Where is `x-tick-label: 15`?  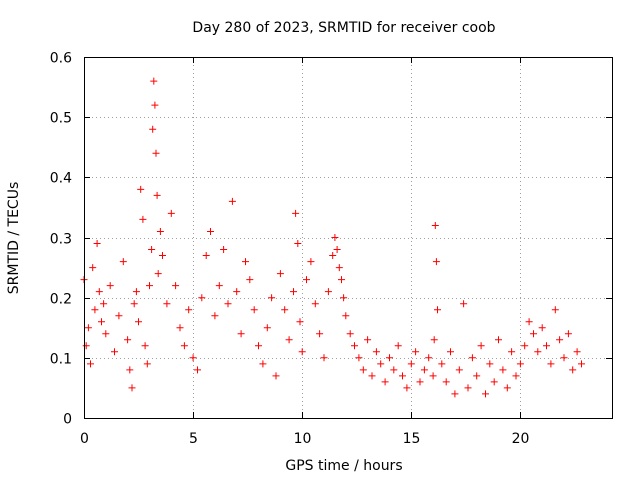
x-tick-label: 15 is located at coordinates (412, 439).